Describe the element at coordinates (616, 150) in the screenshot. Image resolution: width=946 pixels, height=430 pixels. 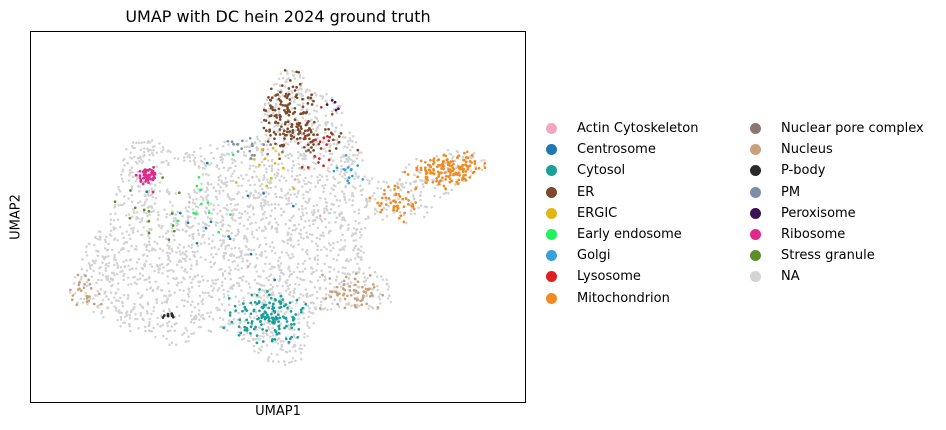
I see `legend-label: Centrosome` at that location.